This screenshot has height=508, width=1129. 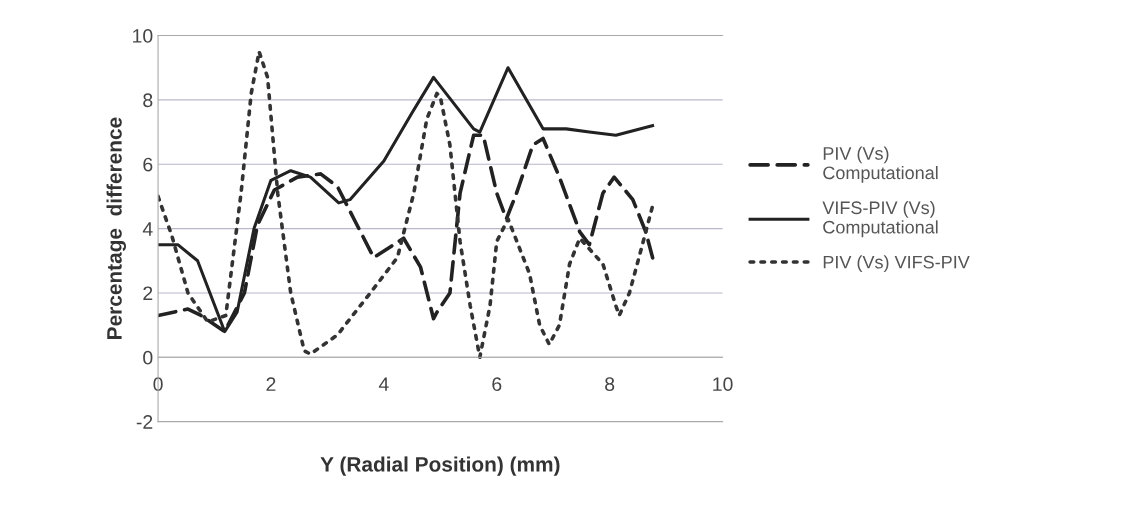 What do you see at coordinates (497, 384) in the screenshot?
I see `x-tick-label: 6` at bounding box center [497, 384].